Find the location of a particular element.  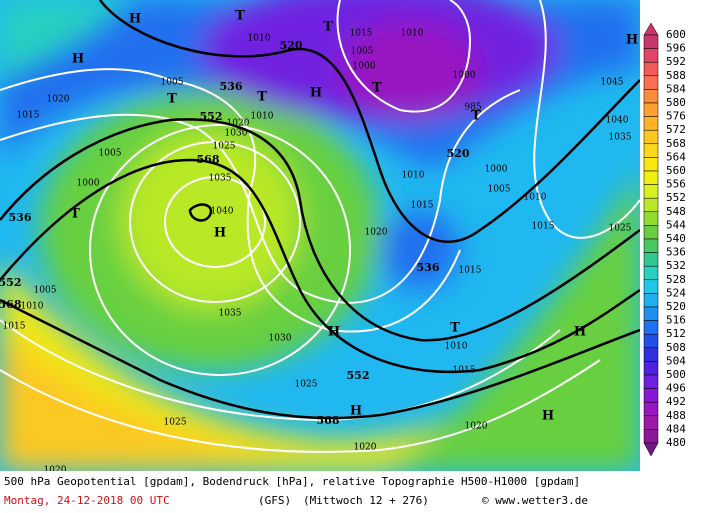

colorbar-label: 592 is located at coordinates (676, 61).